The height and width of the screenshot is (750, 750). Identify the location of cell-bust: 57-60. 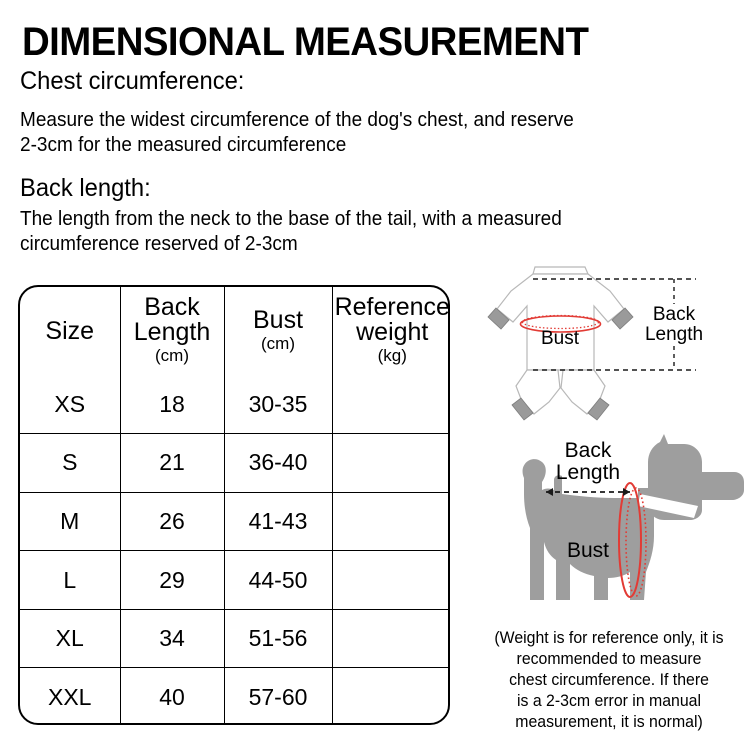
(278, 695).